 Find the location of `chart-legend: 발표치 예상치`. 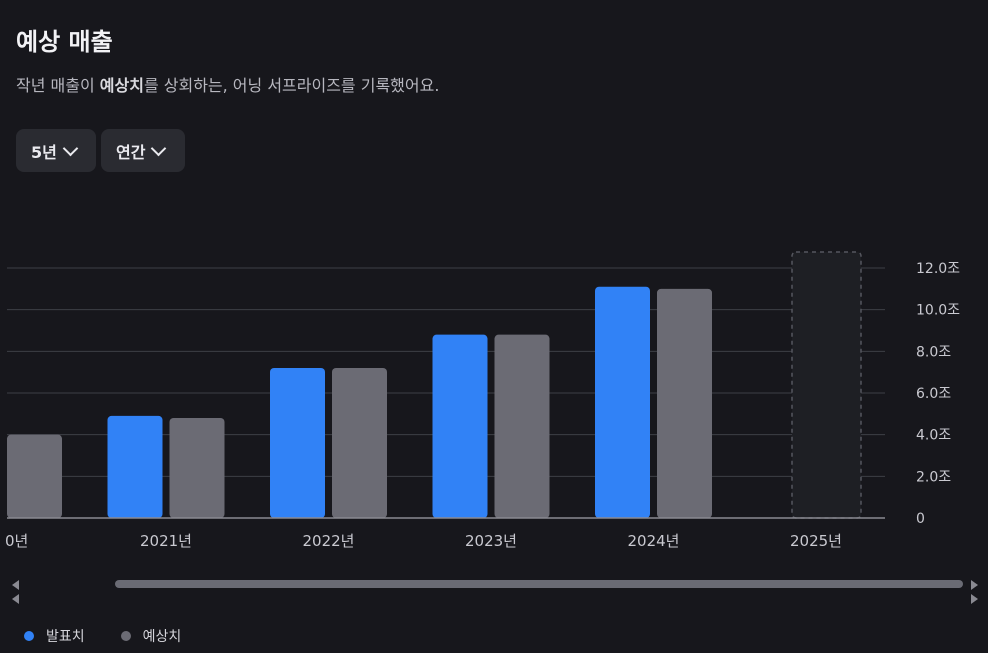

chart-legend: 발표치 예상치 is located at coordinates (102, 636).